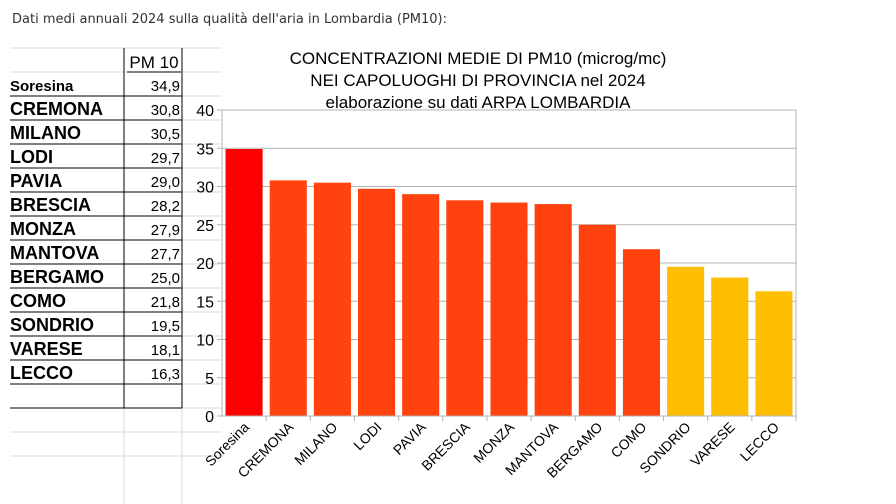  What do you see at coordinates (205, 111) in the screenshot?
I see `y-tick-label: 40` at bounding box center [205, 111].